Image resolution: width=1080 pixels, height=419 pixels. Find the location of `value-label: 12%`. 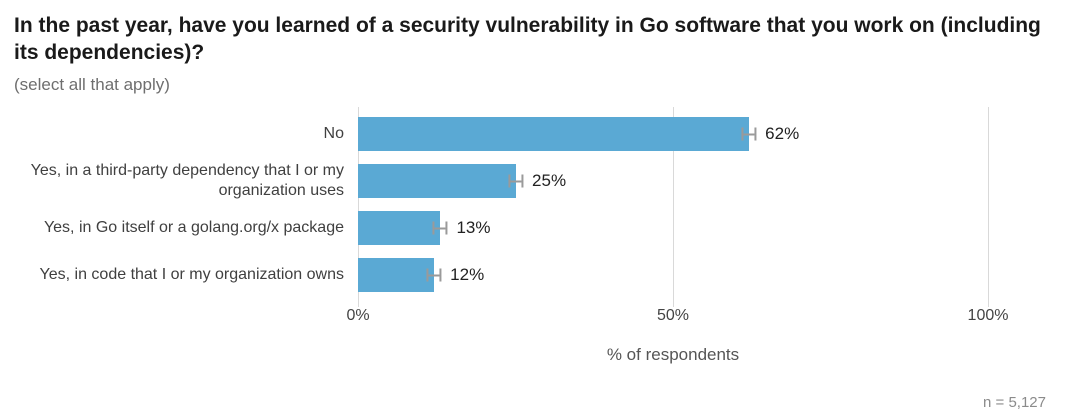

value-label: 12% is located at coordinates (467, 275).